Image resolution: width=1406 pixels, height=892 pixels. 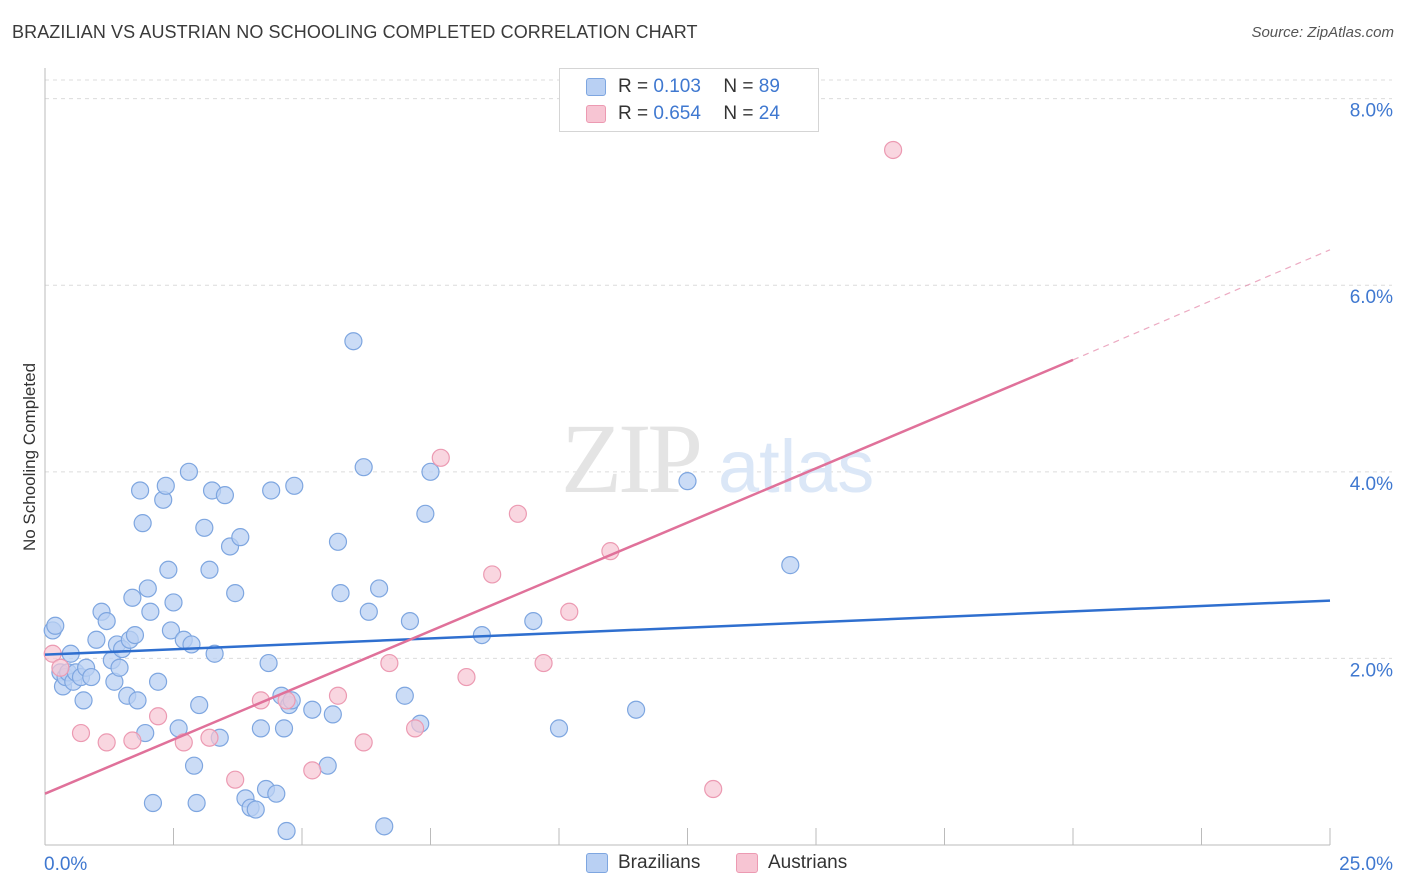 What do you see at coordinates (769, 86) in the screenshot?
I see `legend-n-value: 89` at bounding box center [769, 86].